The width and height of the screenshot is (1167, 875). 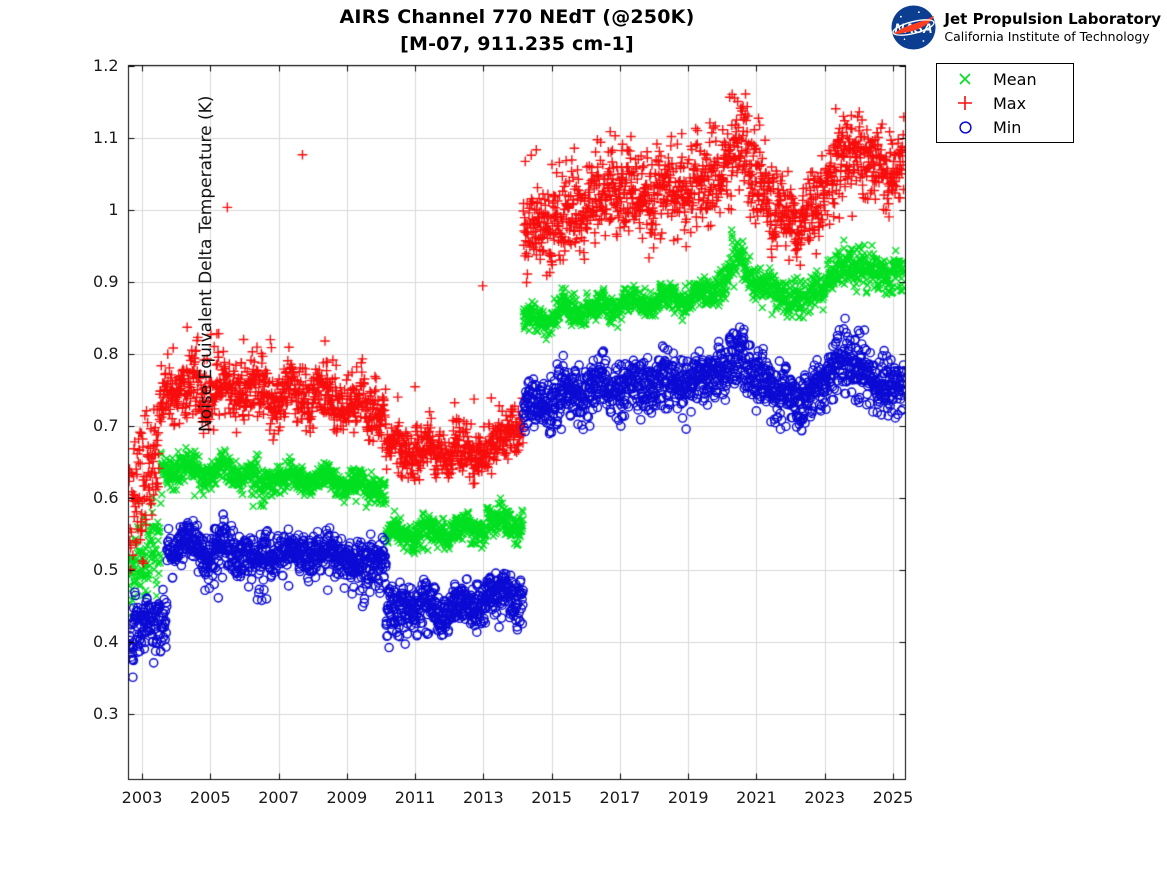 I want to click on y-tick-label: 1.2, so click(x=106, y=65).